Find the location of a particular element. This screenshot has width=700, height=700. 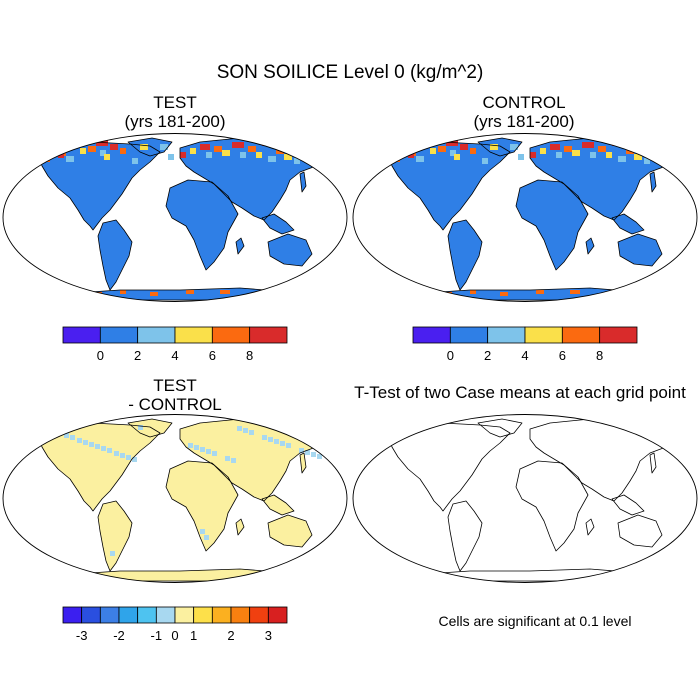

colorbar-tick-label: -3 is located at coordinates (82, 635).